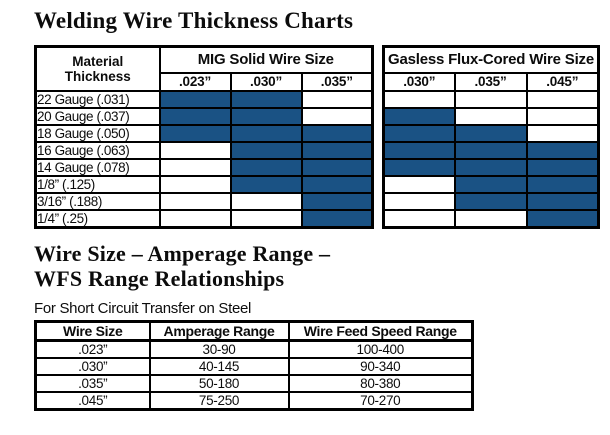 The height and width of the screenshot is (435, 610). Describe the element at coordinates (92, 331) in the screenshot. I see `amperage-table-header-wire-size: Wire Size` at that location.